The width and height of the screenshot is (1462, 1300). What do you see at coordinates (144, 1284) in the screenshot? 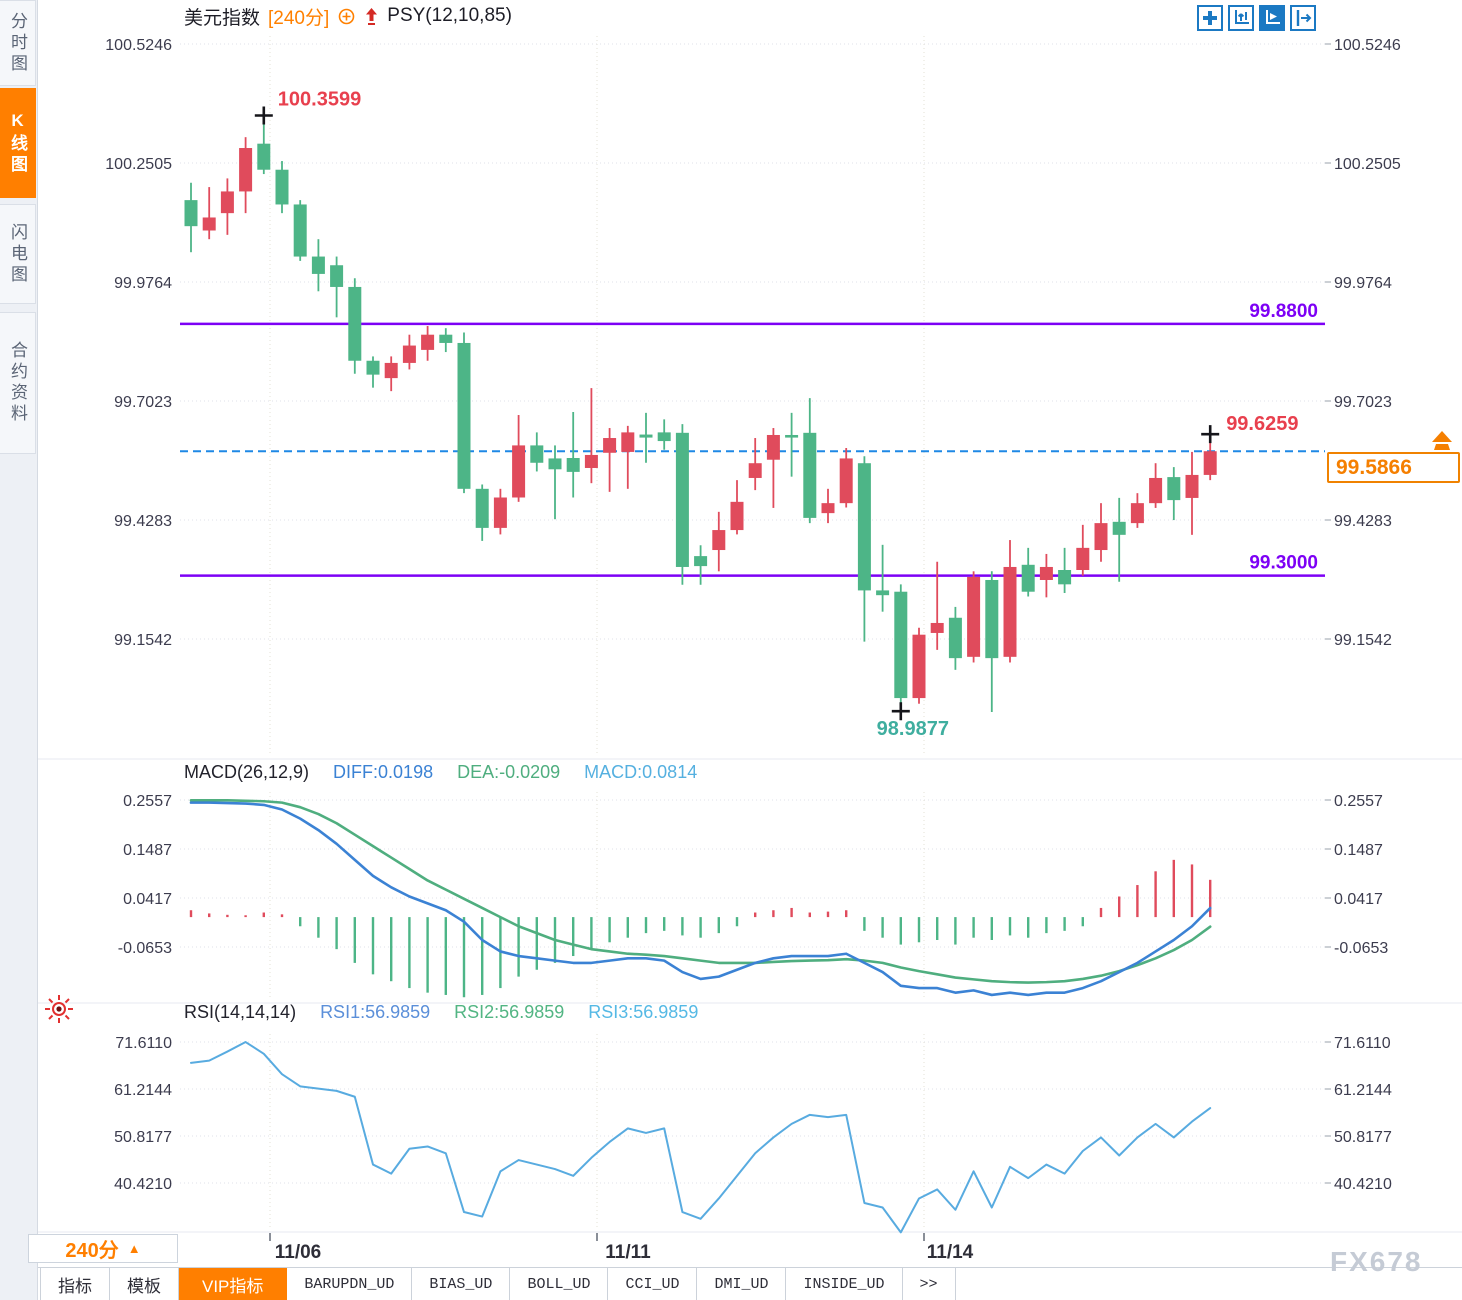
I see `indicator-tab-2: 模板` at bounding box center [144, 1284].